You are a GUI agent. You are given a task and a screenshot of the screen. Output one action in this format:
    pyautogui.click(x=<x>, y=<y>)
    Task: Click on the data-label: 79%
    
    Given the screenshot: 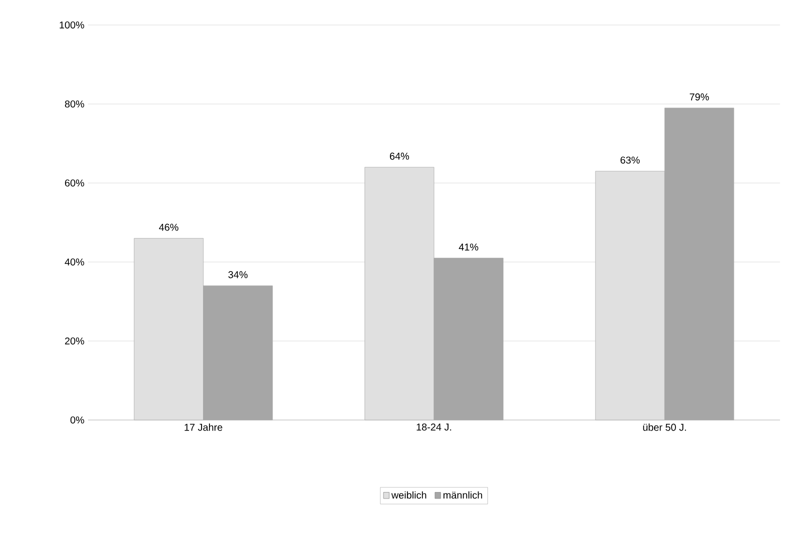 What is the action you would take?
    pyautogui.click(x=699, y=96)
    